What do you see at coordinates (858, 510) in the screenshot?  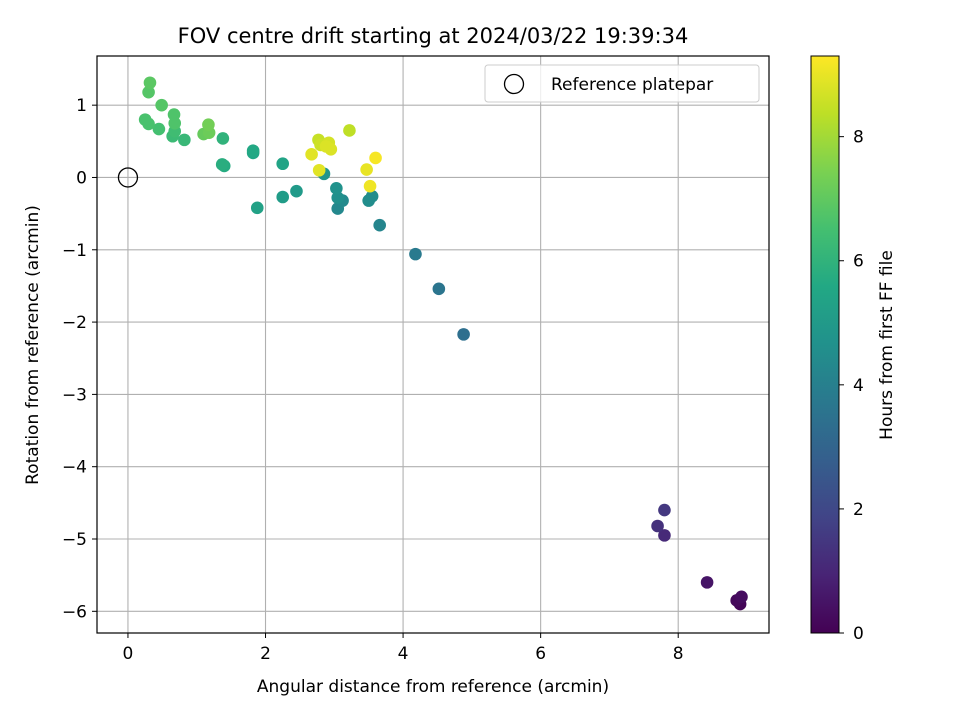 I see `colorbar-tick-label: 2` at bounding box center [858, 510].